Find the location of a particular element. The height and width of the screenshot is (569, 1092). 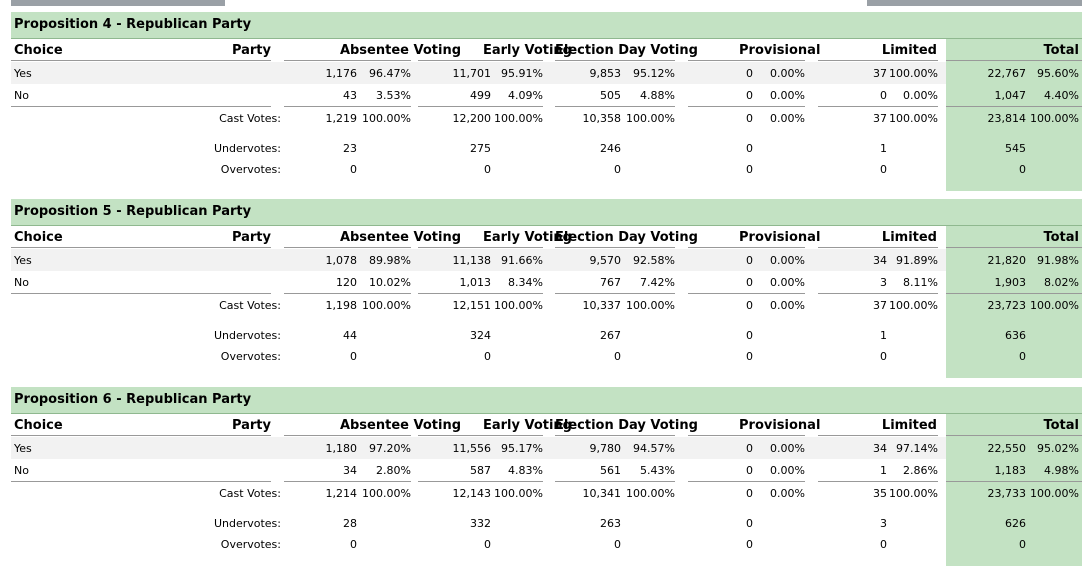

eday-count: 9,853 is located at coordinates (605, 73).